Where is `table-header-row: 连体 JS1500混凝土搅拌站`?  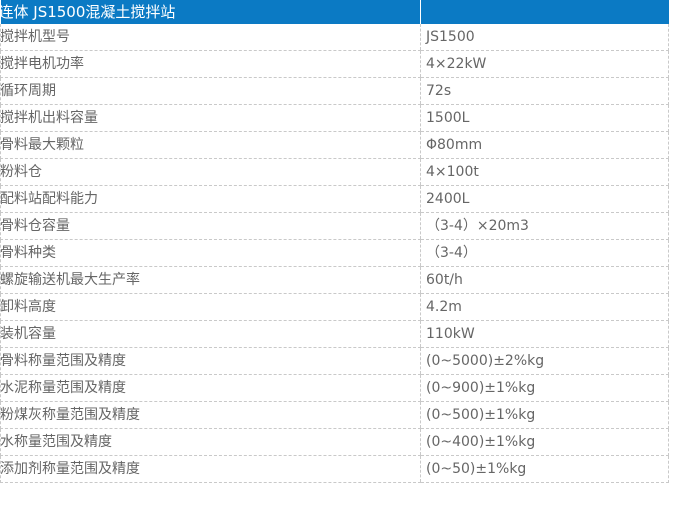 table-header-row: 连体 JS1500混凝土搅拌站 is located at coordinates (334, 12).